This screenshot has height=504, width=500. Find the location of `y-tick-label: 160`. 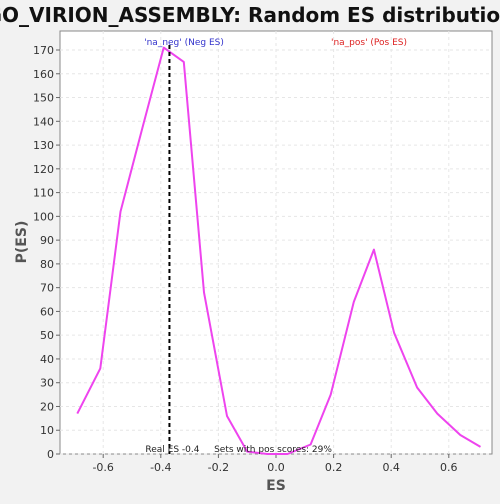

y-tick-label: 160 is located at coordinates (43, 74).